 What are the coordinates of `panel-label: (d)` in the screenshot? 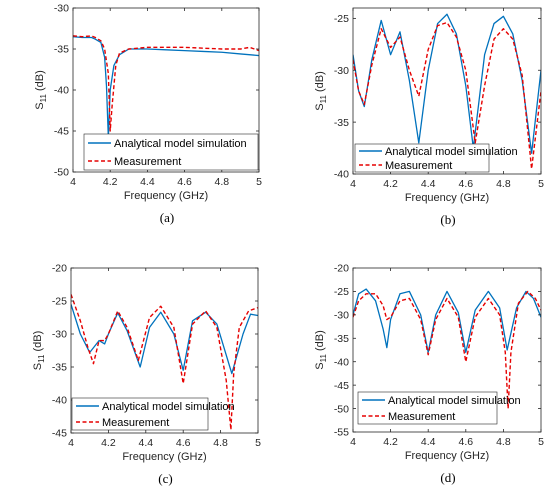 It's located at (447, 477).